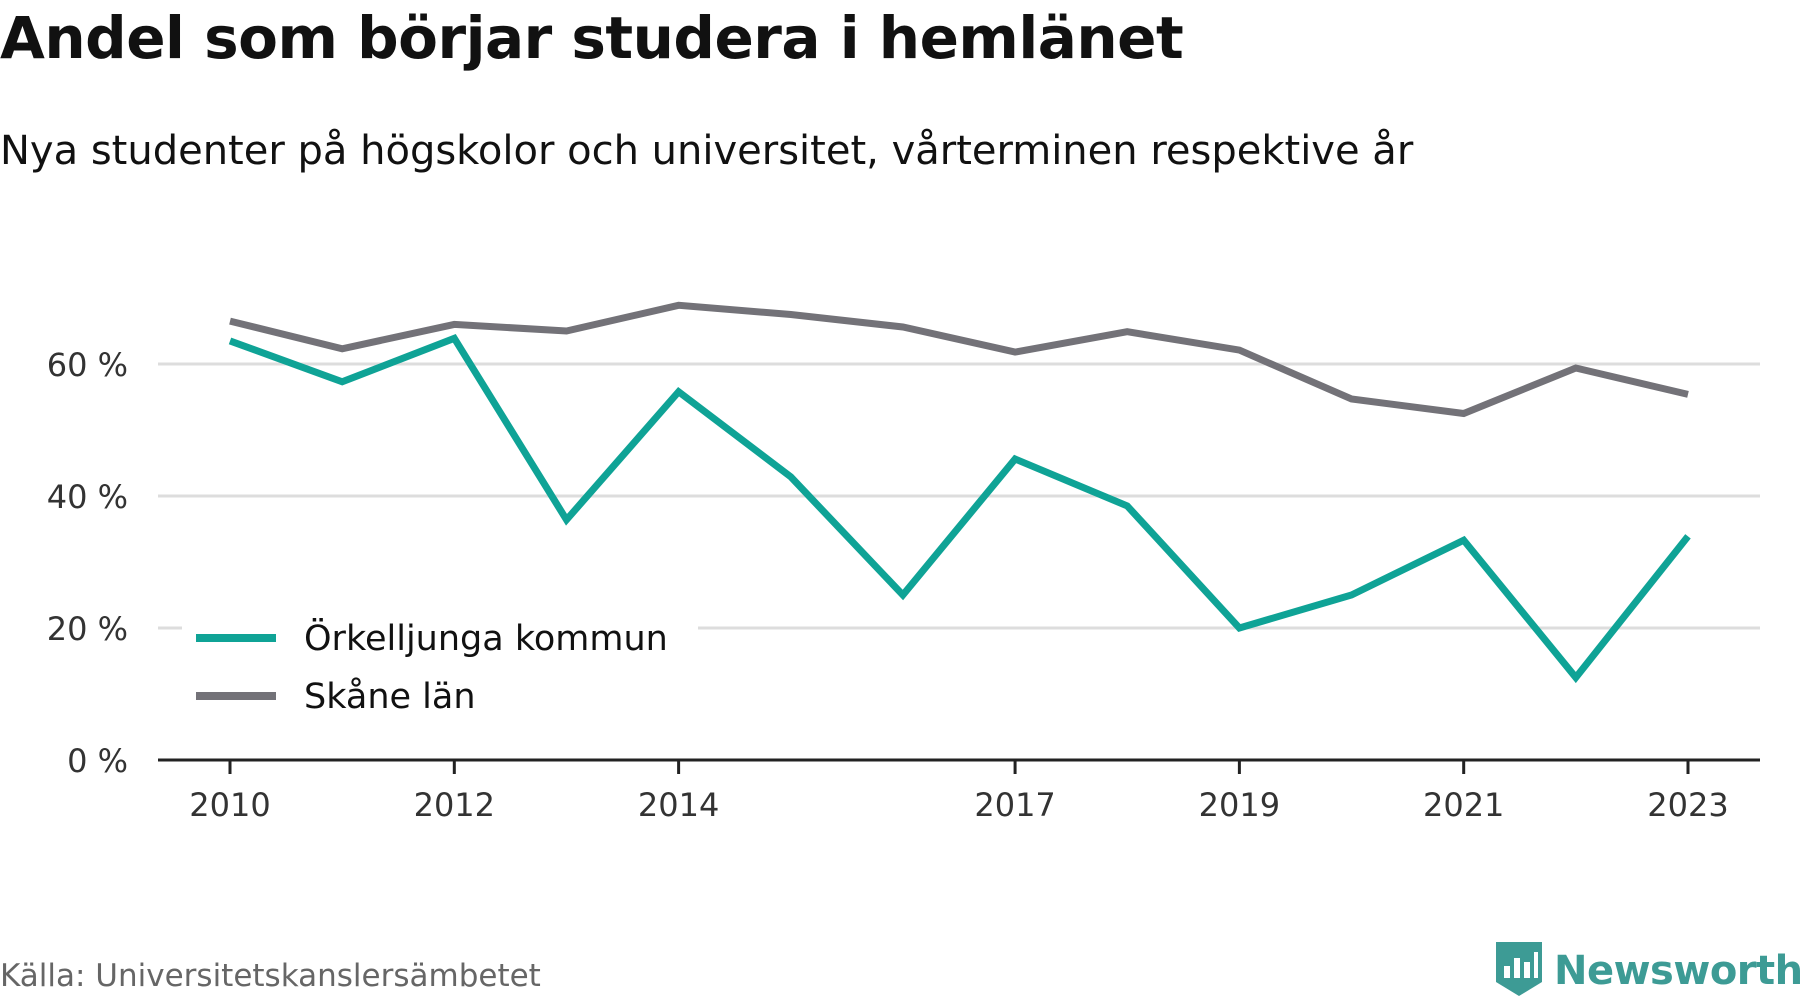 The width and height of the screenshot is (1800, 1002). What do you see at coordinates (229, 805) in the screenshot?
I see `x-tick-label: 2010` at bounding box center [229, 805].